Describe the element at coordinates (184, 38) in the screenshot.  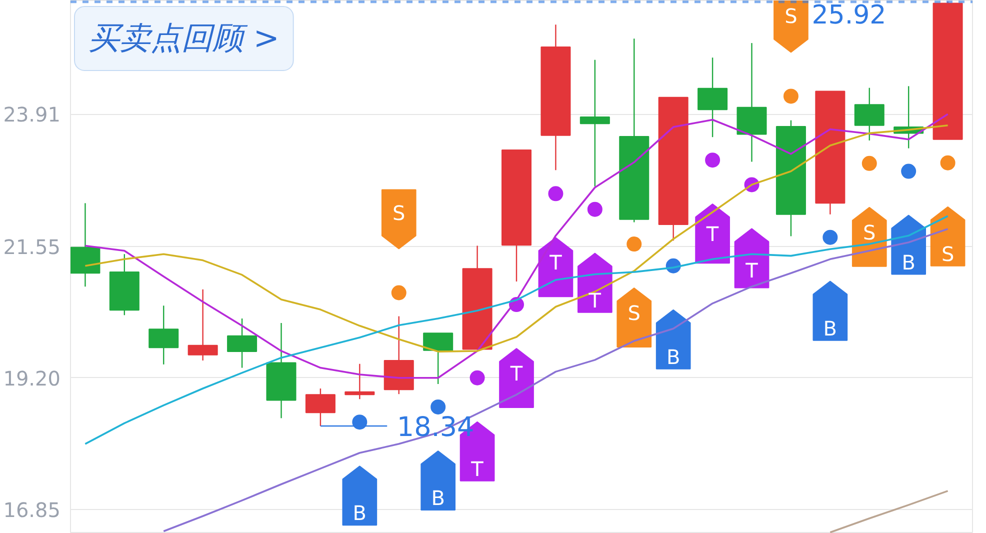
I see `annotation: 买卖点回顾 >` at that location.